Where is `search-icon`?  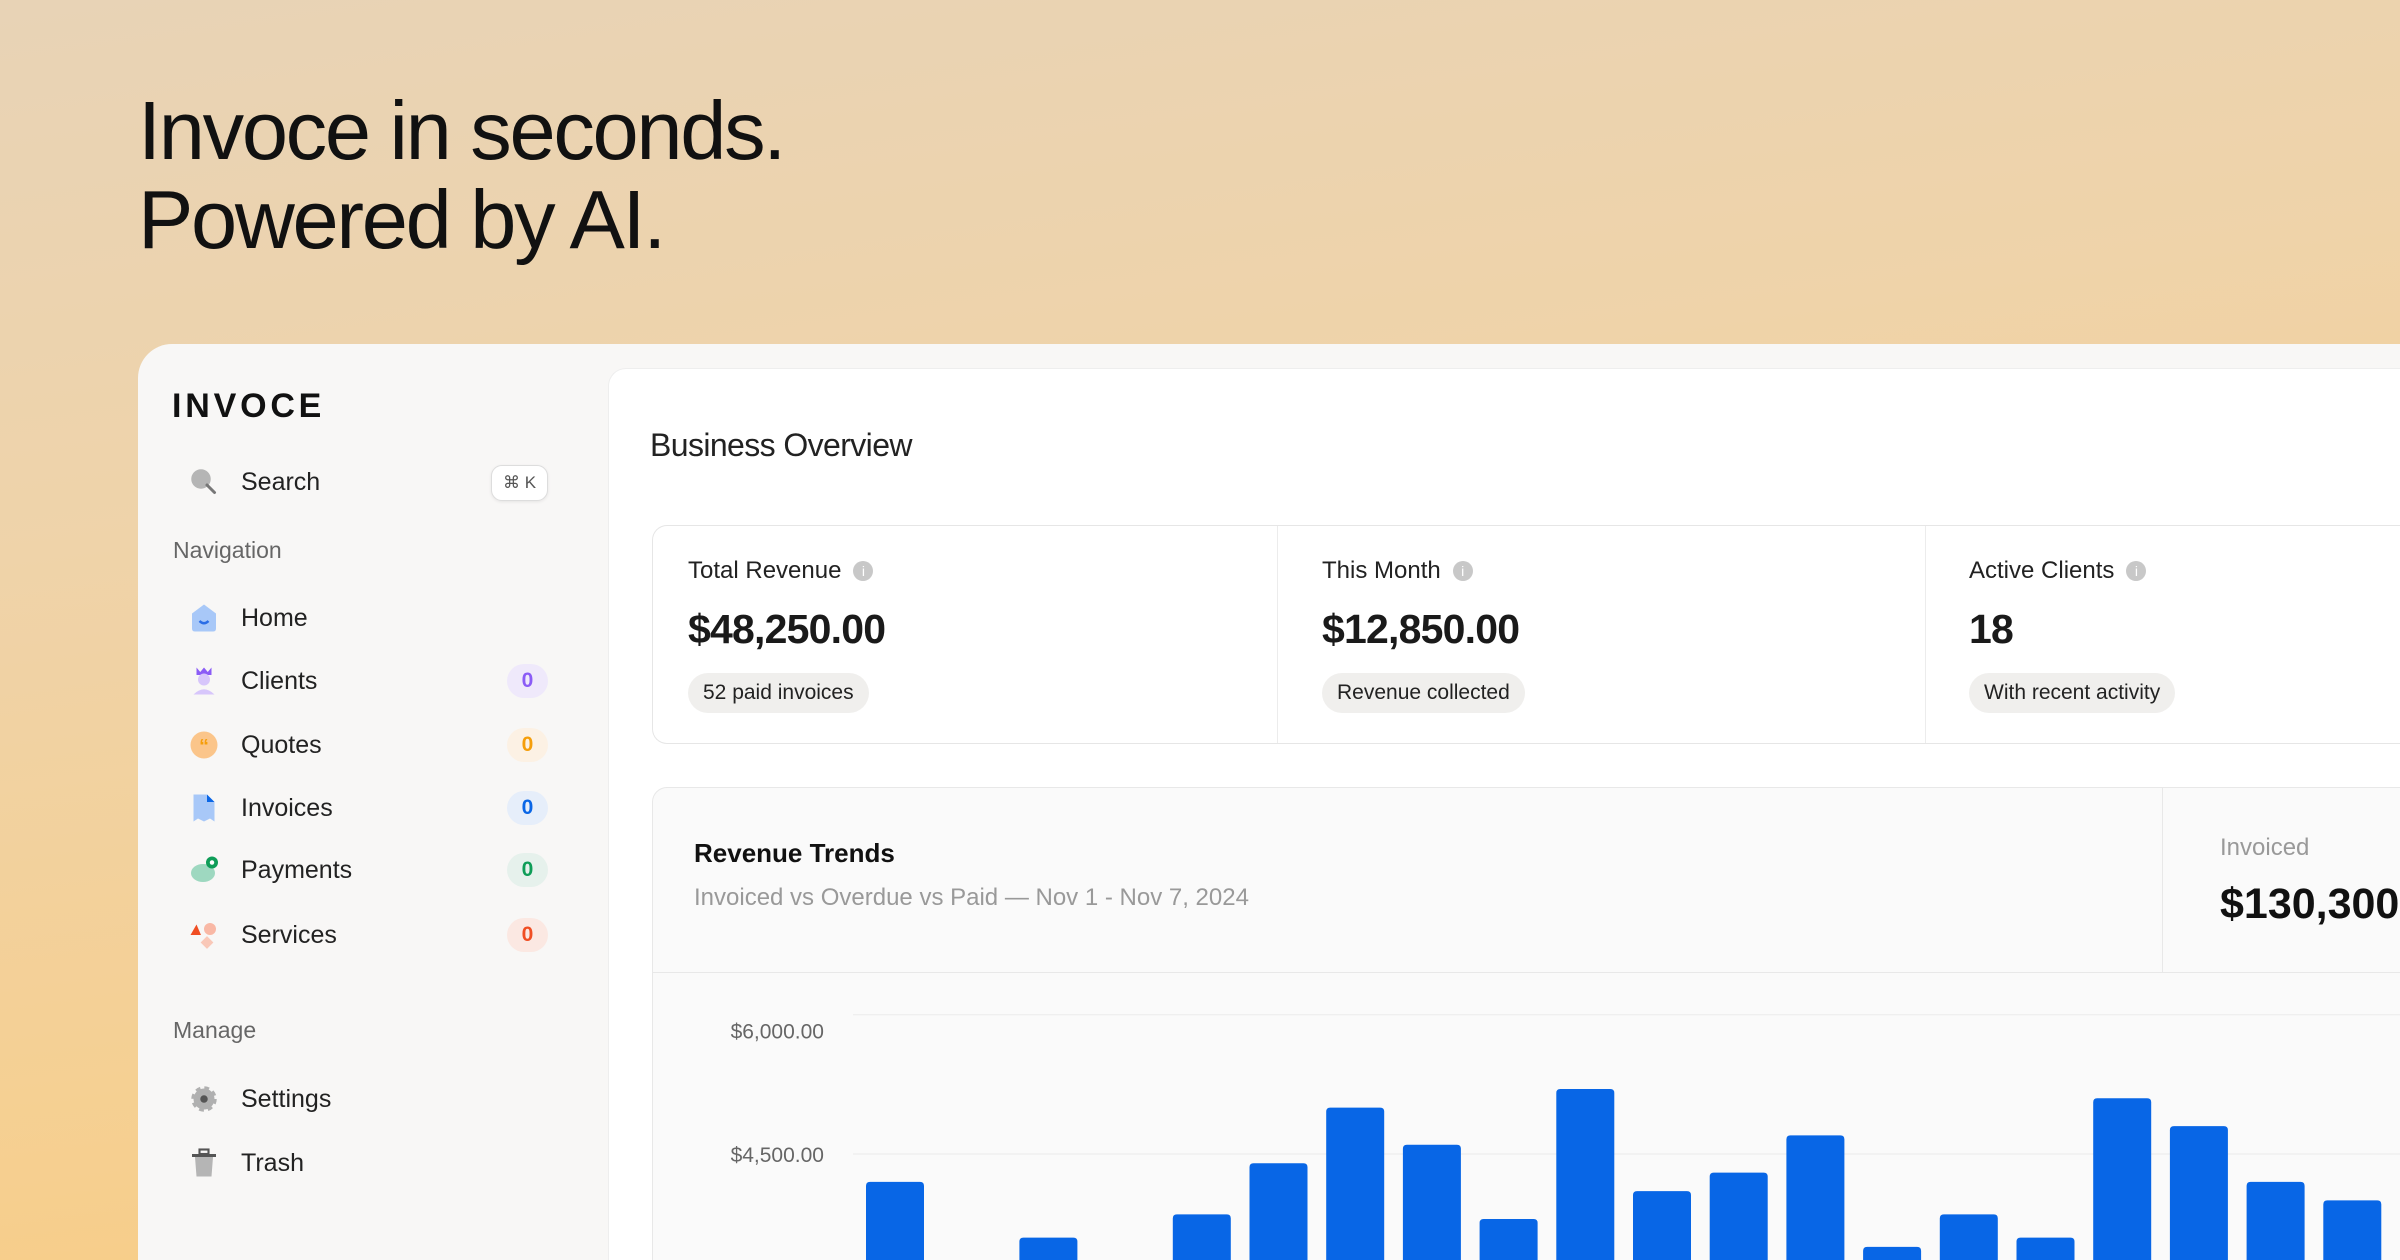 search-icon is located at coordinates (204, 482).